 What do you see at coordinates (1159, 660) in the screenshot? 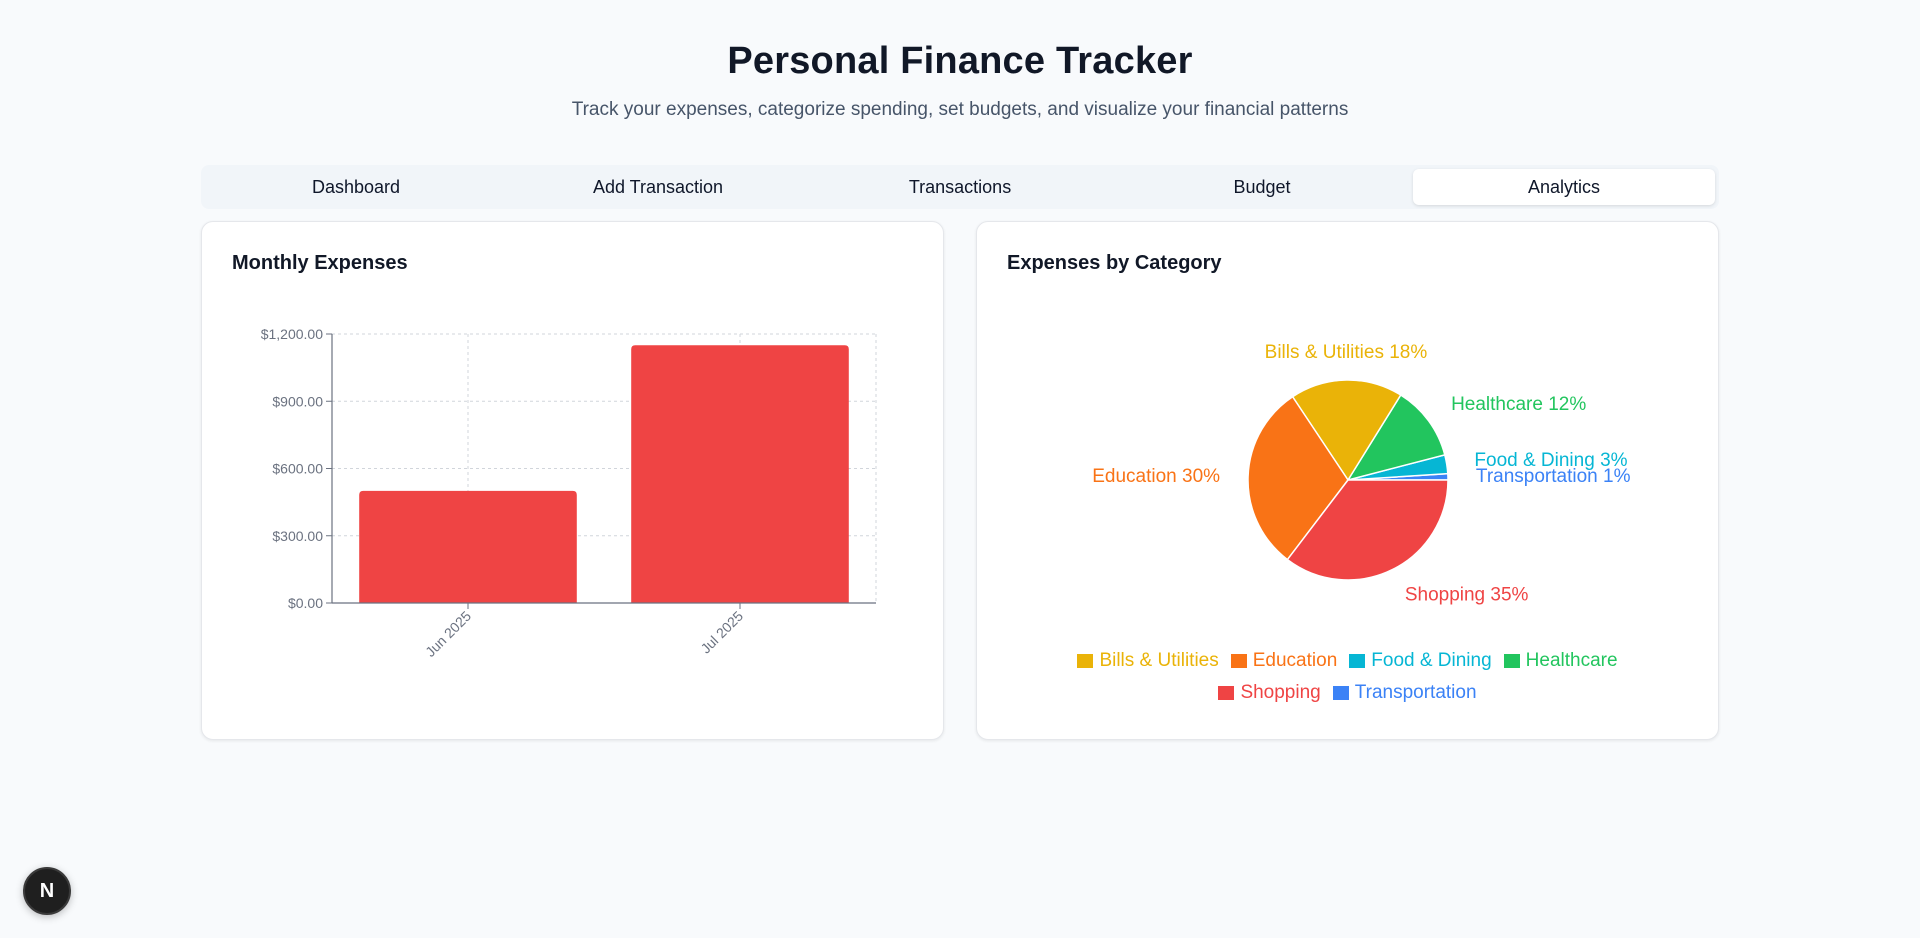
I see `legend-label: Bills & Utilities` at bounding box center [1159, 660].